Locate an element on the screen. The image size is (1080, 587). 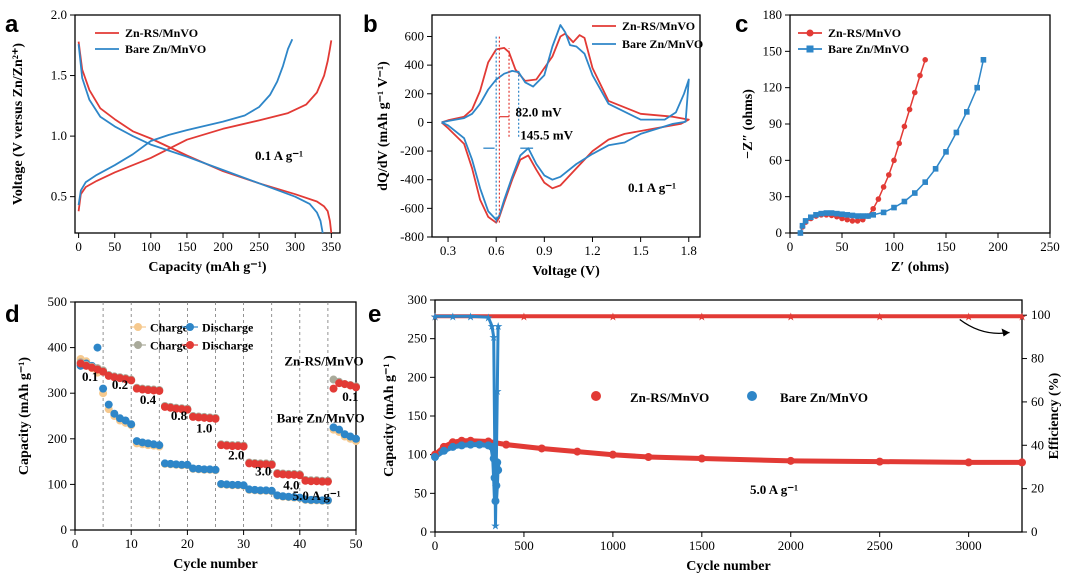
x-tick-label: 1.5 is located at coordinates (640, 250).